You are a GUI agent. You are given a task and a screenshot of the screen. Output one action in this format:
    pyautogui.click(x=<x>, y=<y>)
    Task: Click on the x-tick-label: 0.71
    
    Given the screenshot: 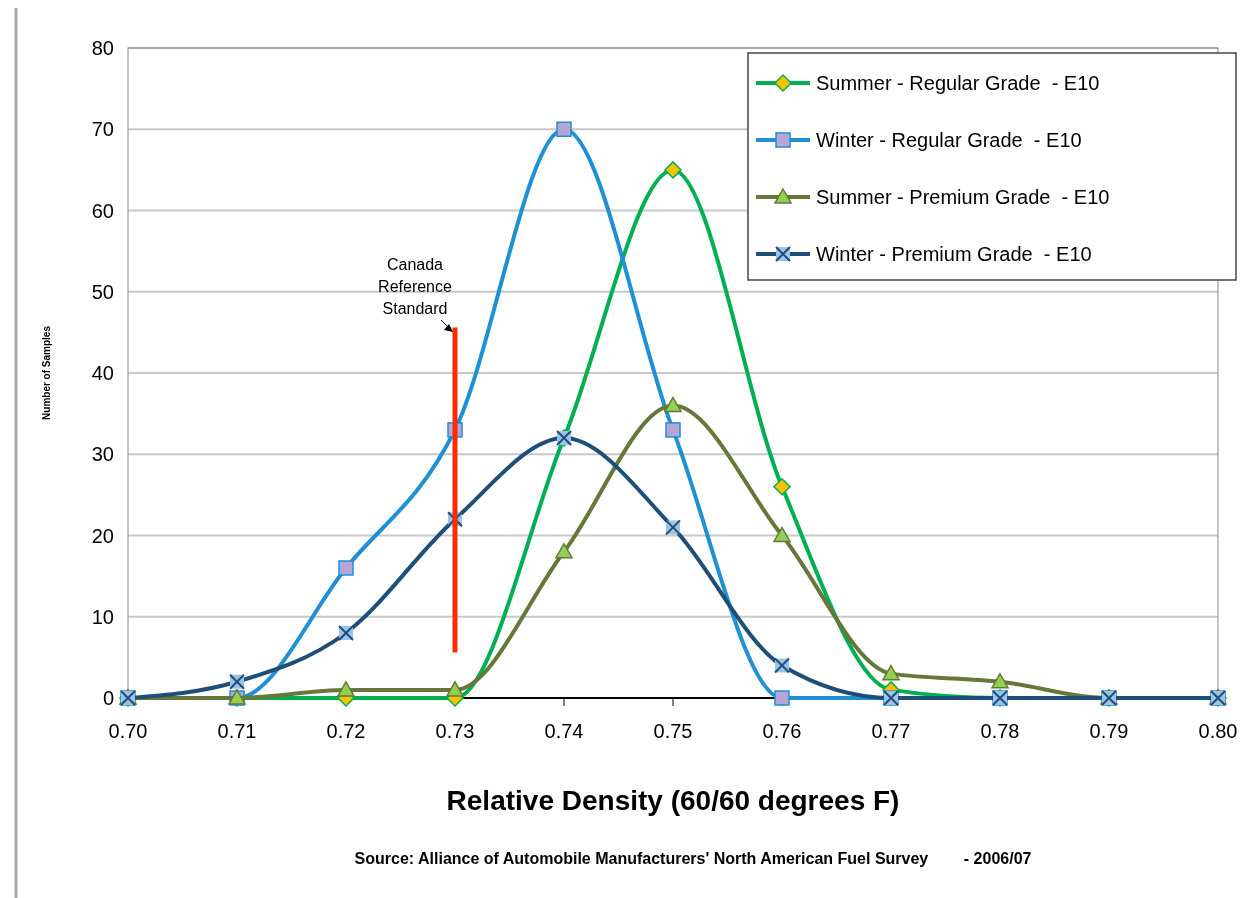 What is the action you would take?
    pyautogui.click(x=237, y=731)
    